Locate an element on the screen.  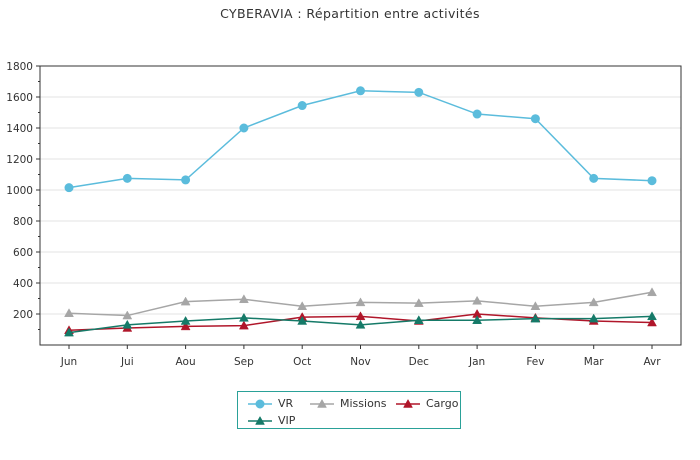
y-tick-label: 400 is located at coordinates (23, 284).